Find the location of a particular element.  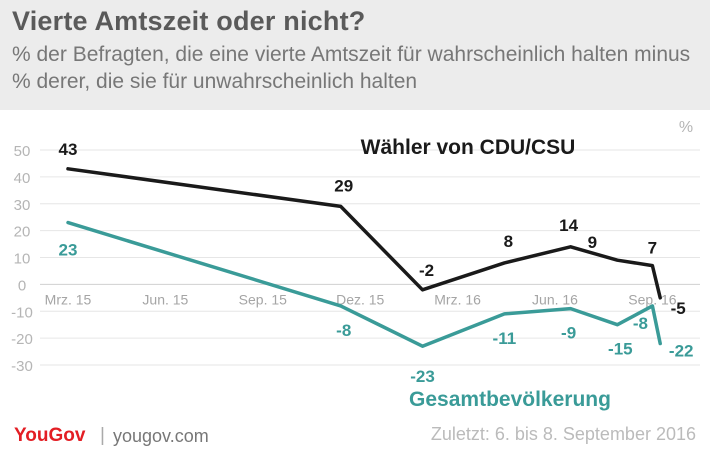

data-label: -5 is located at coordinates (678, 308).